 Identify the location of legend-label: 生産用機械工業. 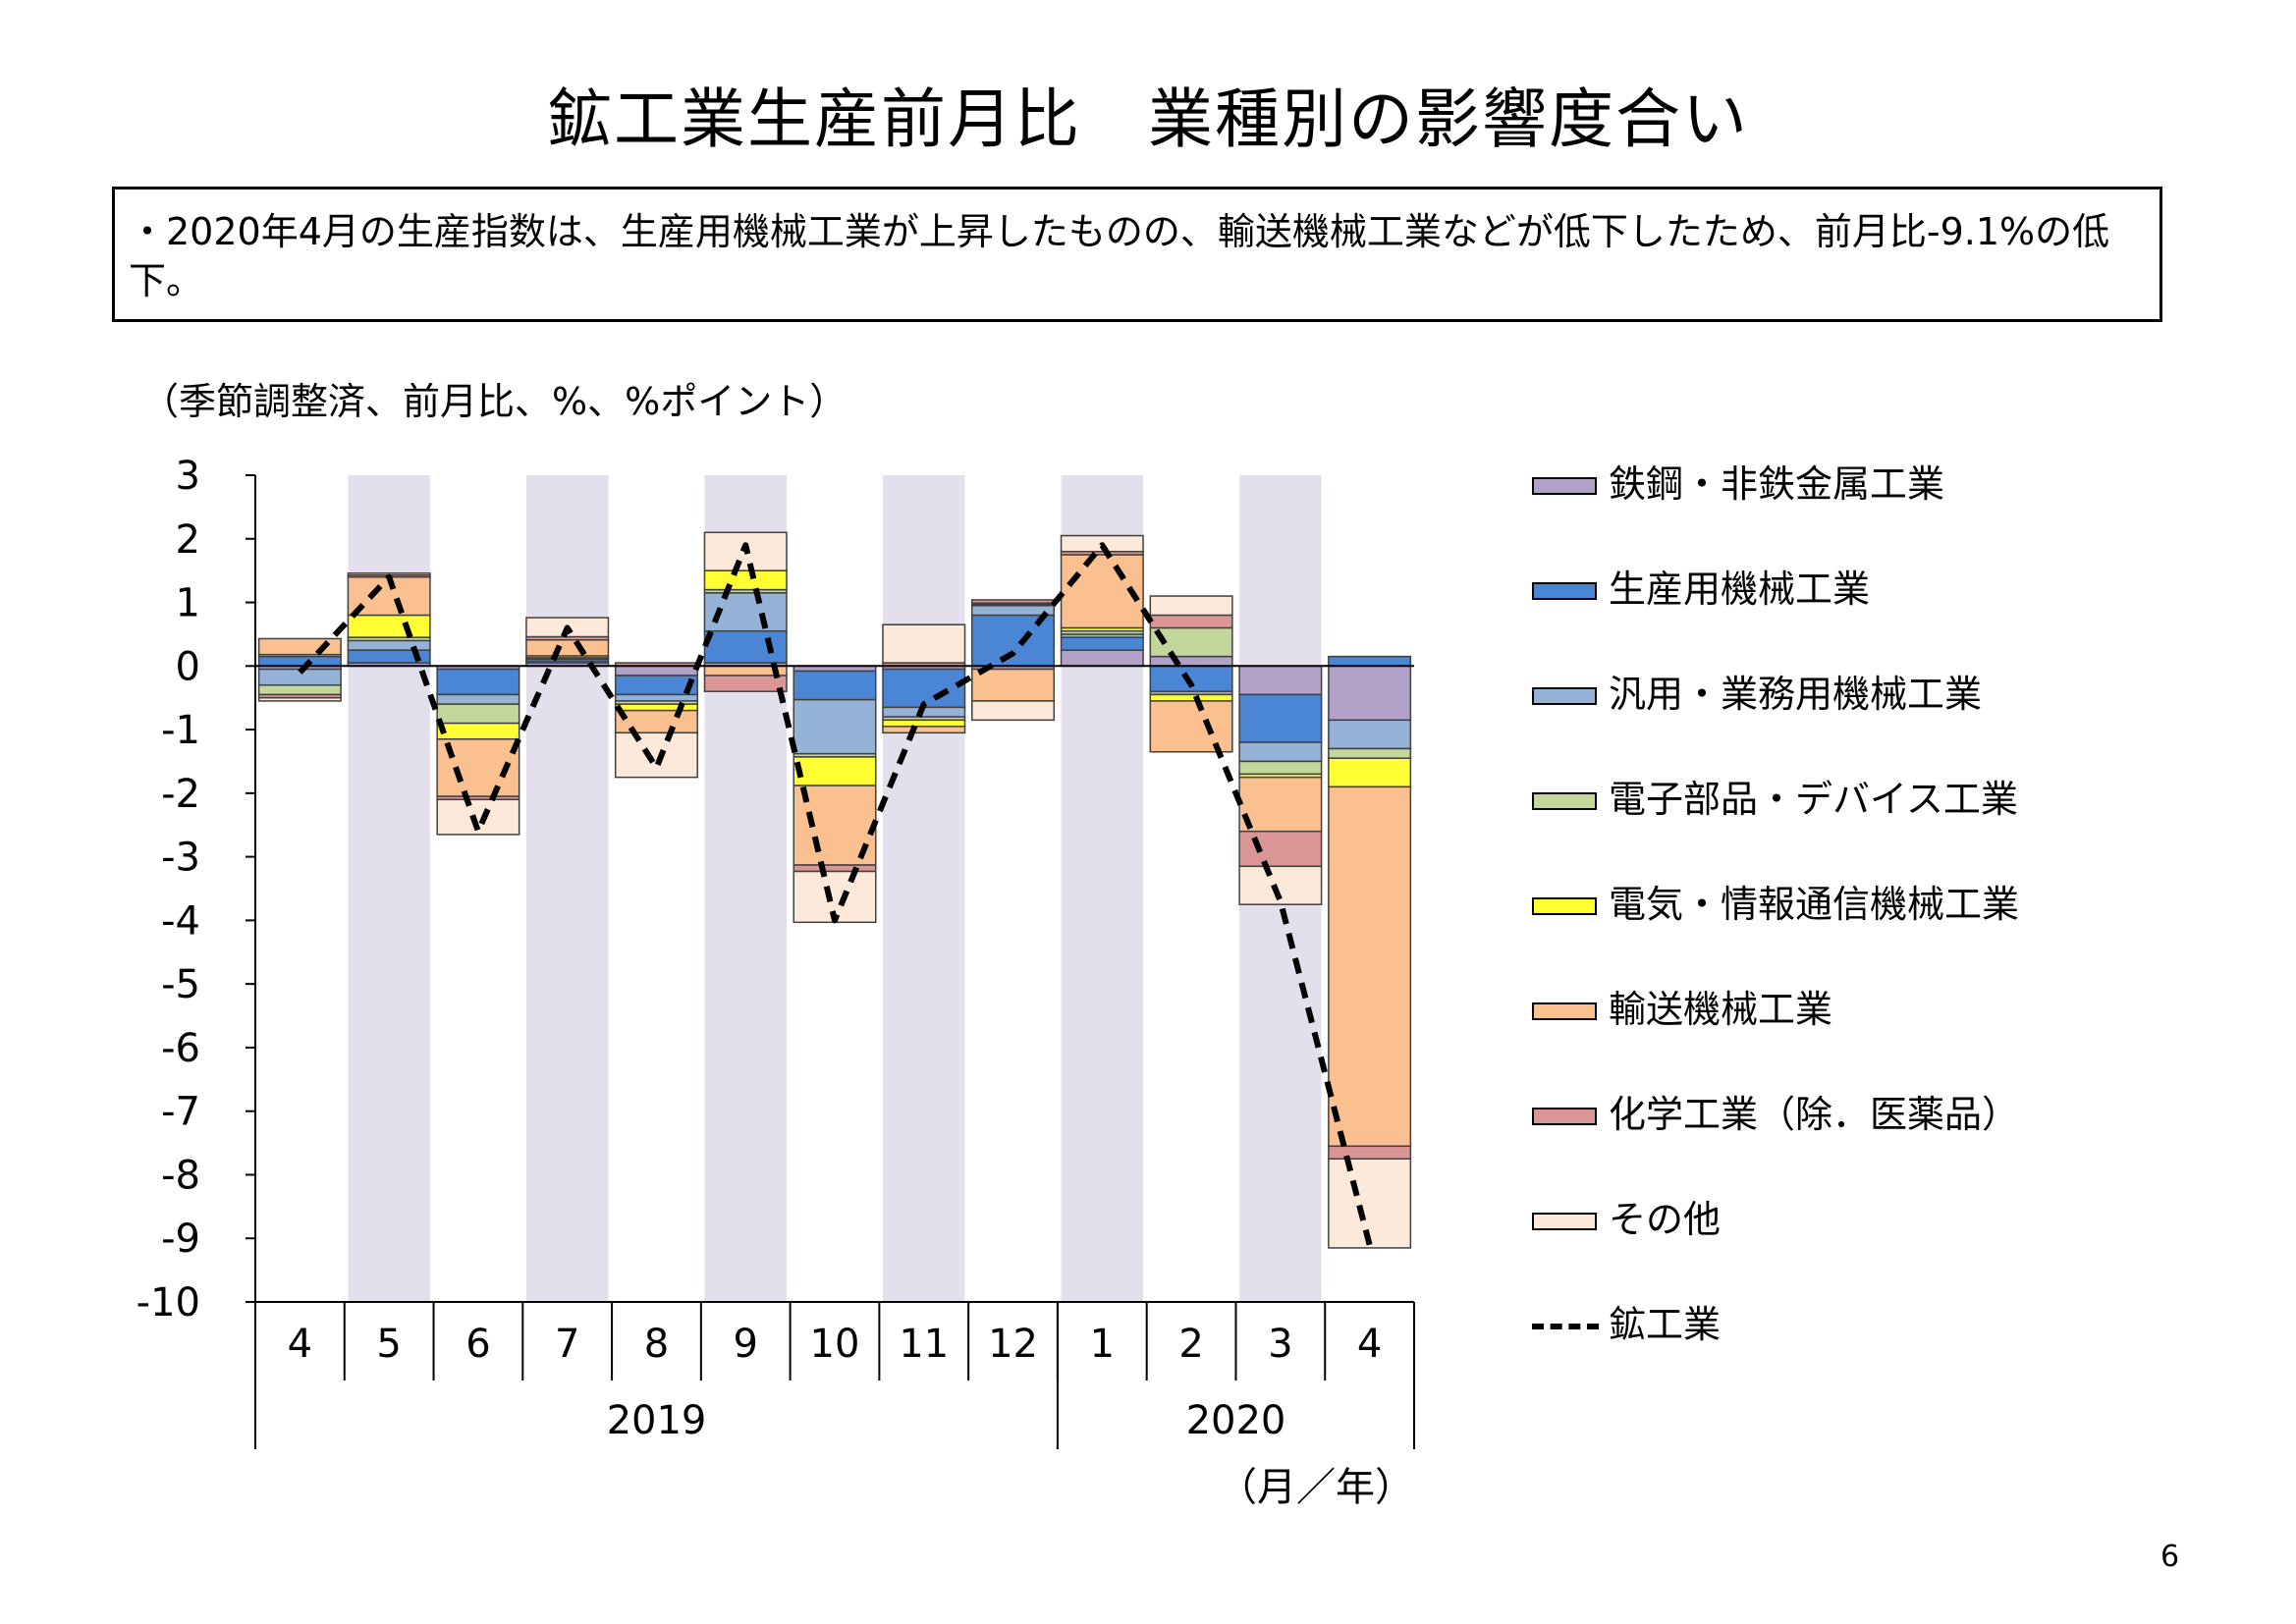
(1740, 589).